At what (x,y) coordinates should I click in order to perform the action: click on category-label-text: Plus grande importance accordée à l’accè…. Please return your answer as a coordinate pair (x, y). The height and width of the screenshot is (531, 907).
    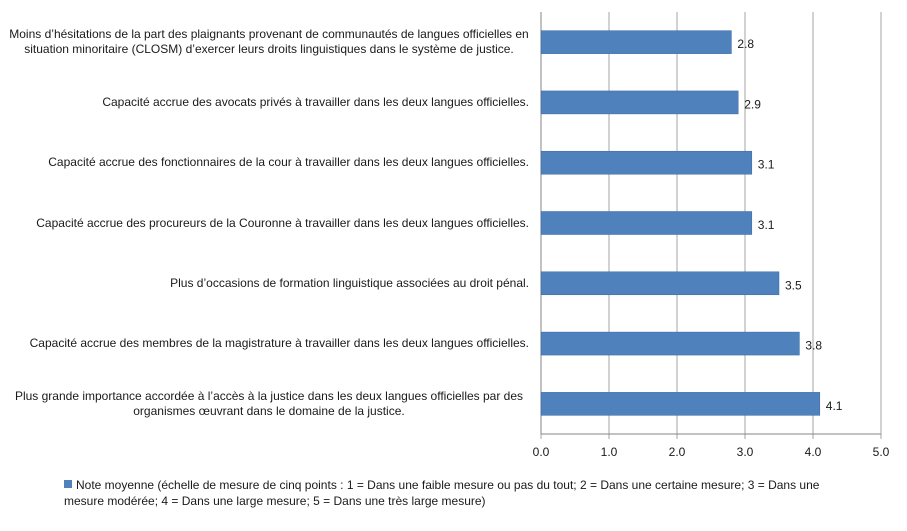
    Looking at the image, I should click on (269, 403).